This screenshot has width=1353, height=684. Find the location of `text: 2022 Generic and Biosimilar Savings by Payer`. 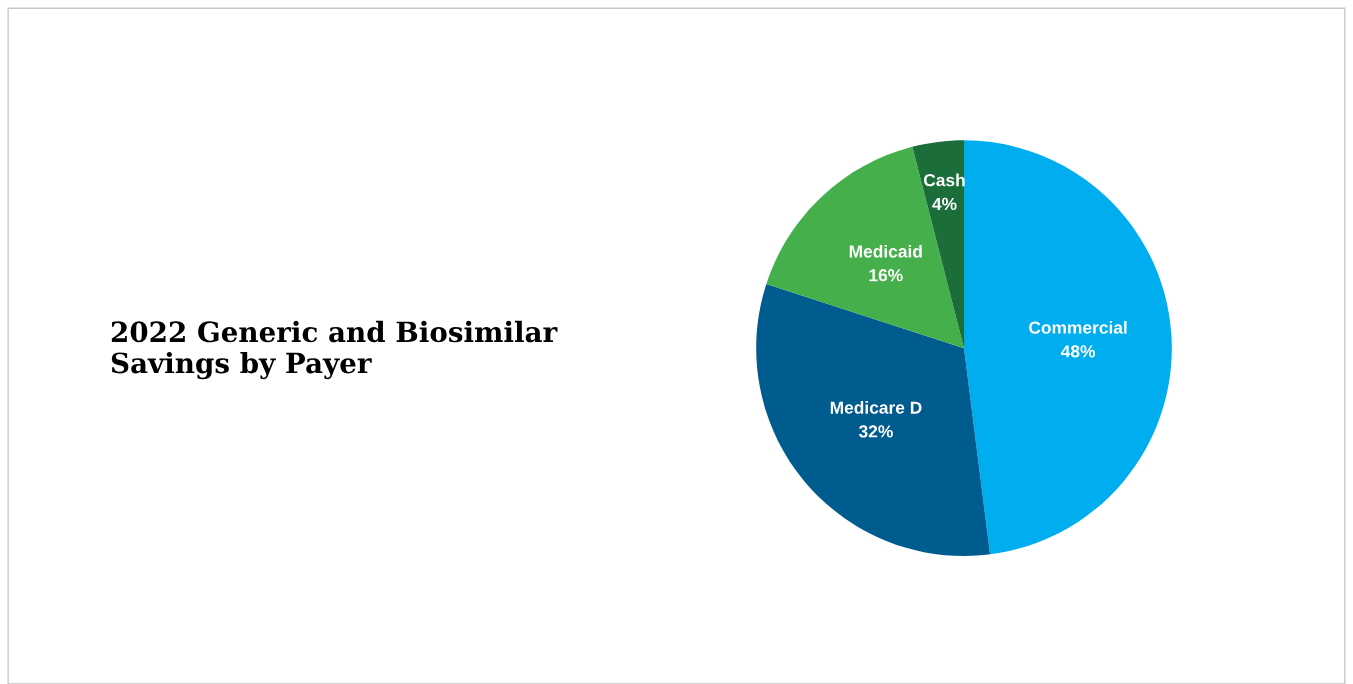

text: 2022 Generic and Biosimilar Savings by Payer is located at coordinates (334, 350).